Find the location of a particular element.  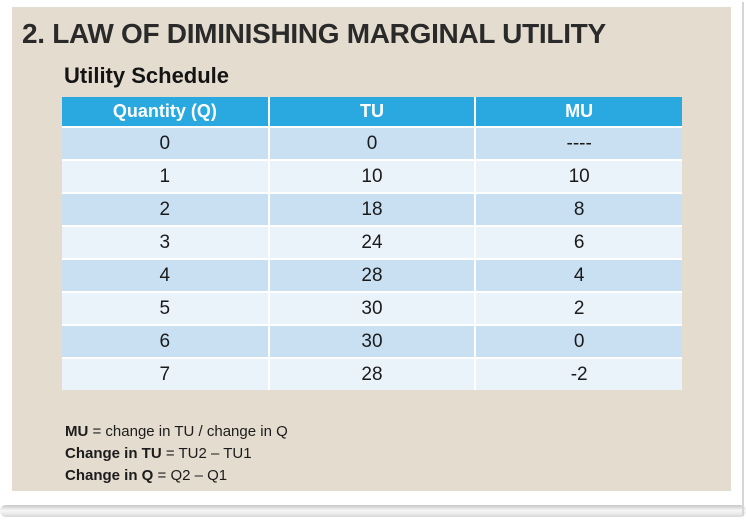

table-row: 2 18 8 is located at coordinates (372, 209).